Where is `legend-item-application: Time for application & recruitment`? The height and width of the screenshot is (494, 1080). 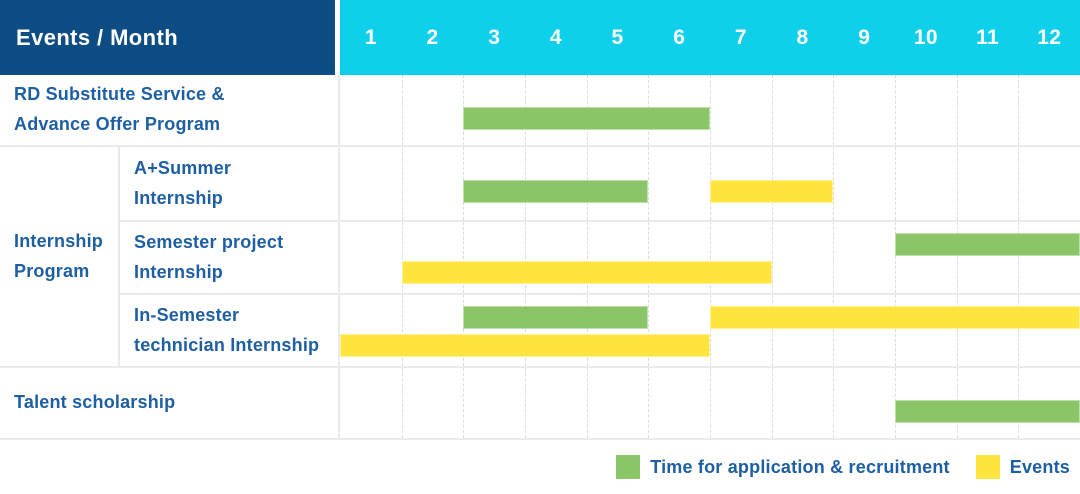
legend-item-application: Time for application & recruitment is located at coordinates (783, 467).